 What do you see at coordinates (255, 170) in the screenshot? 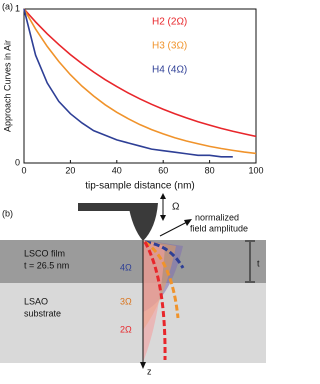
I see `x-tick-label: 100` at bounding box center [255, 170].